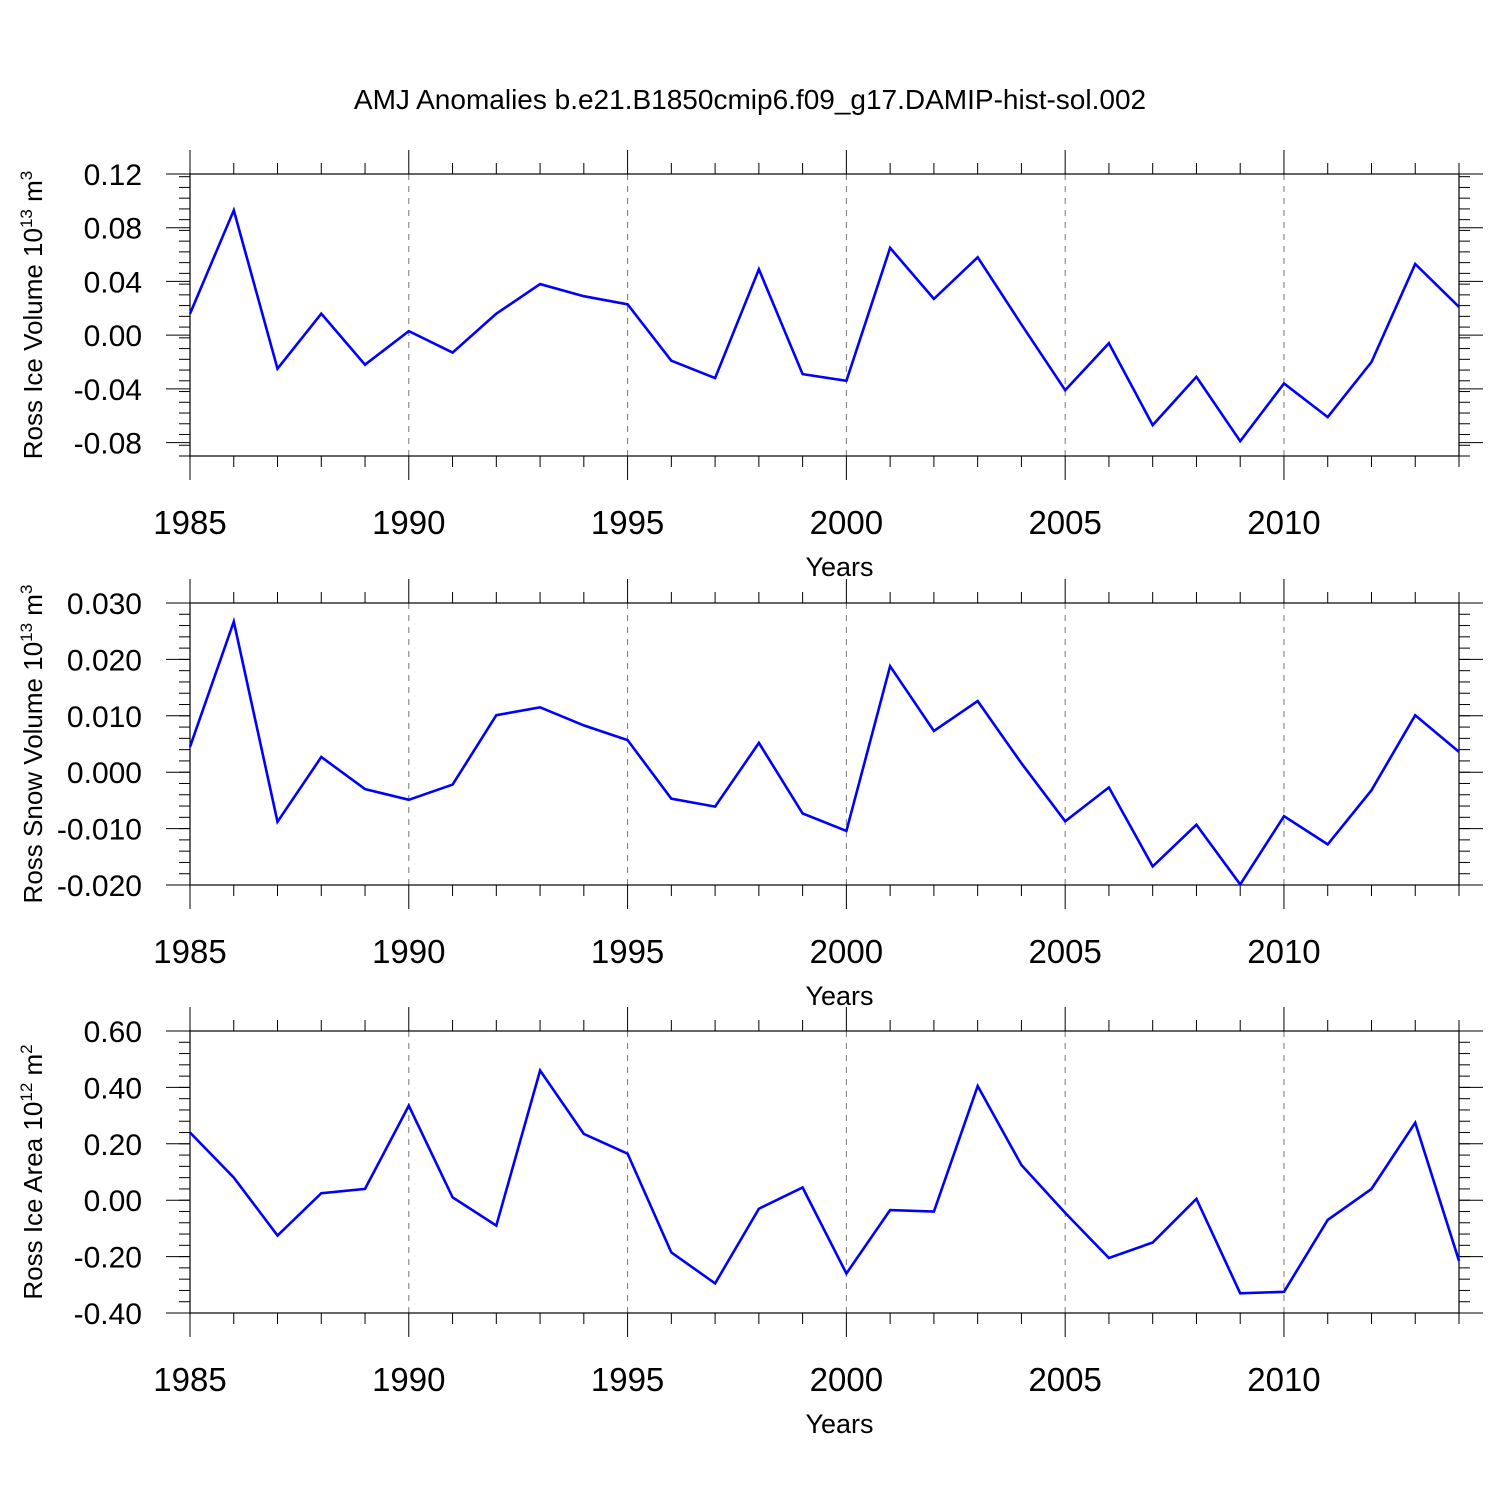 This screenshot has height=1505, width=1500. I want to click on y-tick-label: 0.000, so click(104, 773).